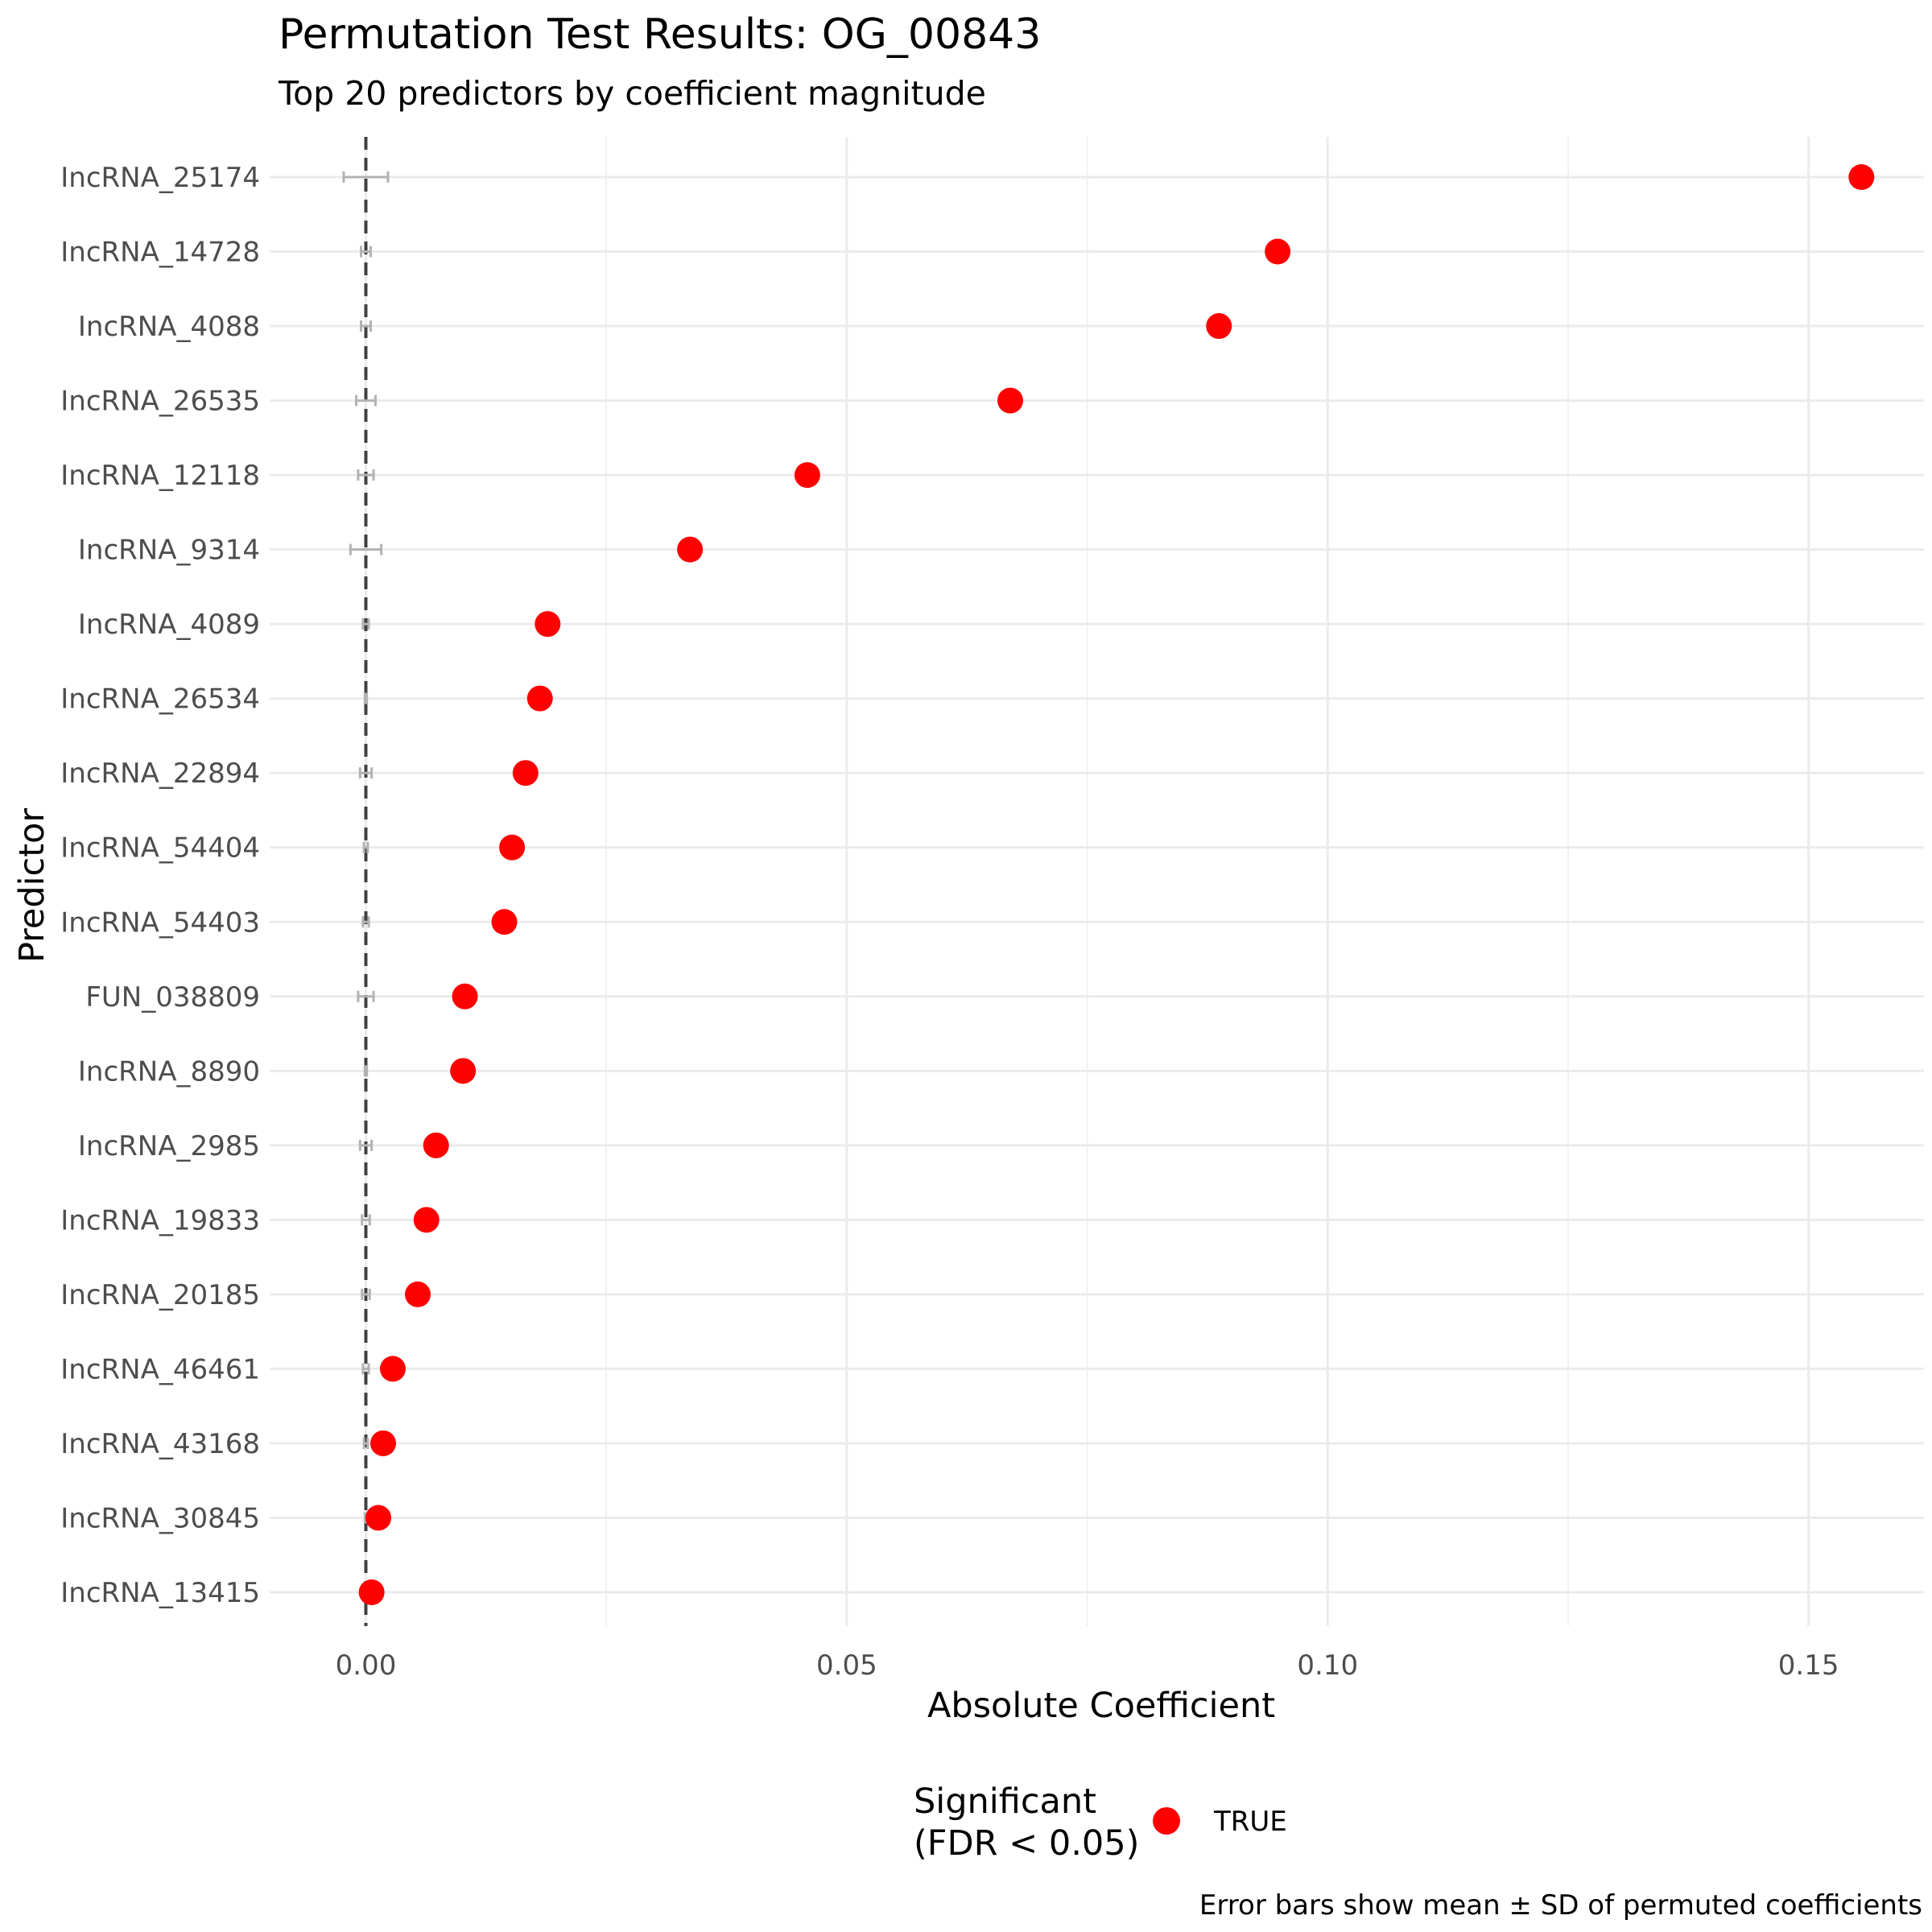 Image resolution: width=1932 pixels, height=1932 pixels. What do you see at coordinates (172, 997) in the screenshot?
I see `y-tick-label: FUN_038809` at bounding box center [172, 997].